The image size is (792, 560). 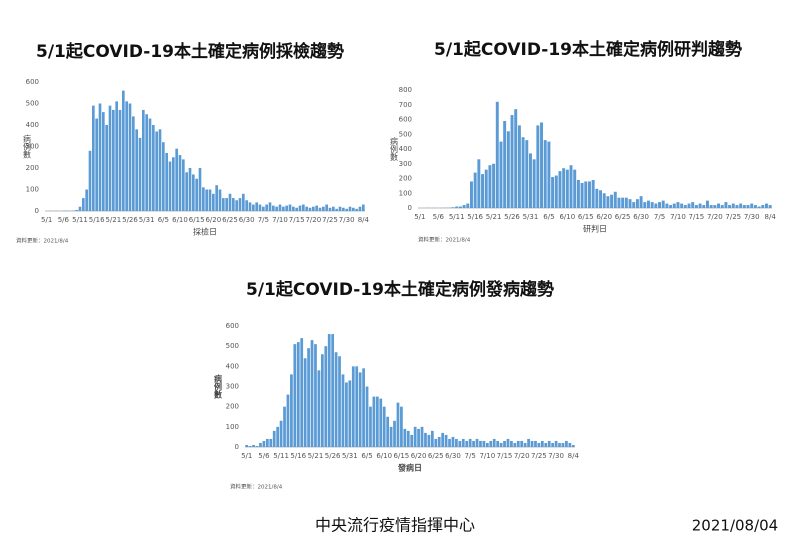 What do you see at coordinates (548, 217) in the screenshot?
I see `x-tick-label: 6/5` at bounding box center [548, 217].